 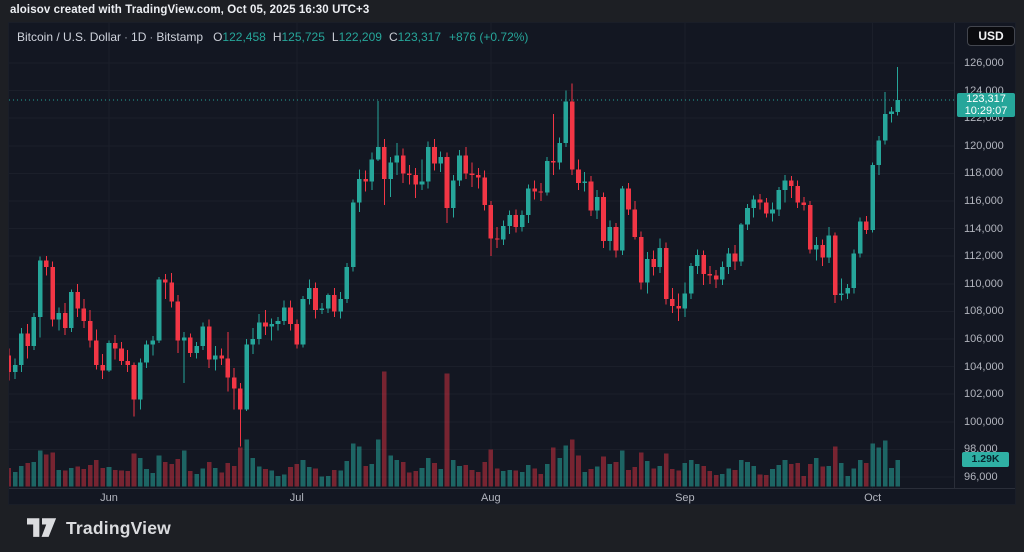 What do you see at coordinates (118, 527) in the screenshot?
I see `tradingview-logo-text: TradingView` at bounding box center [118, 527].